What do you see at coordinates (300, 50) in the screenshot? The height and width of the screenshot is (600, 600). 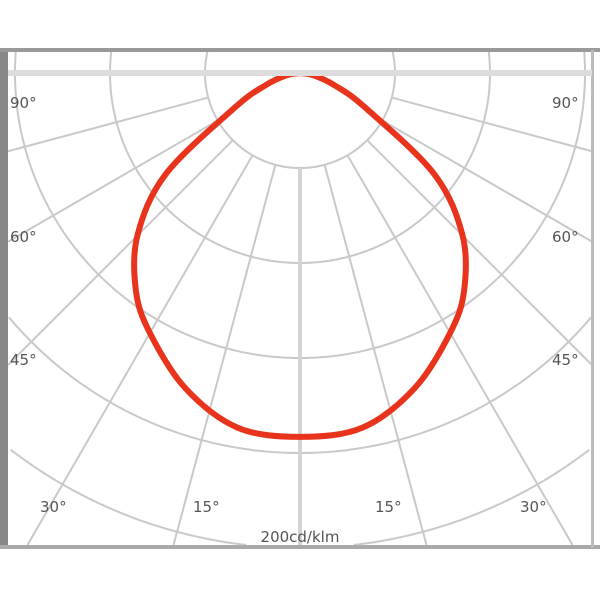 I see `frame-top` at bounding box center [300, 50].